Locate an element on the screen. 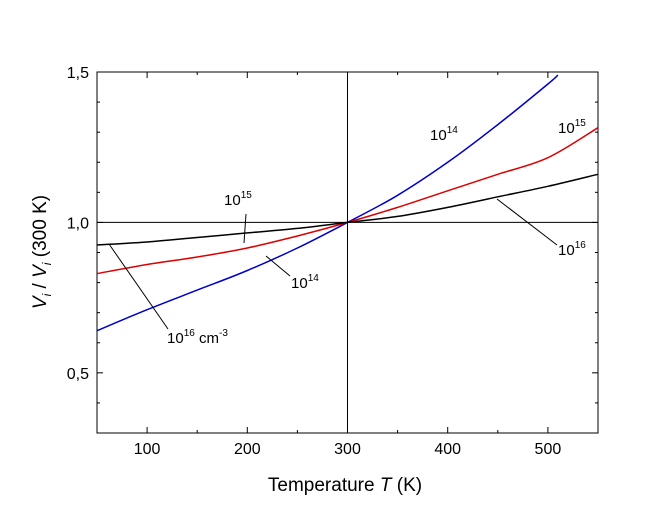 The width and height of the screenshot is (660, 510). y-tick-label: 1,5 is located at coordinates (78, 73).